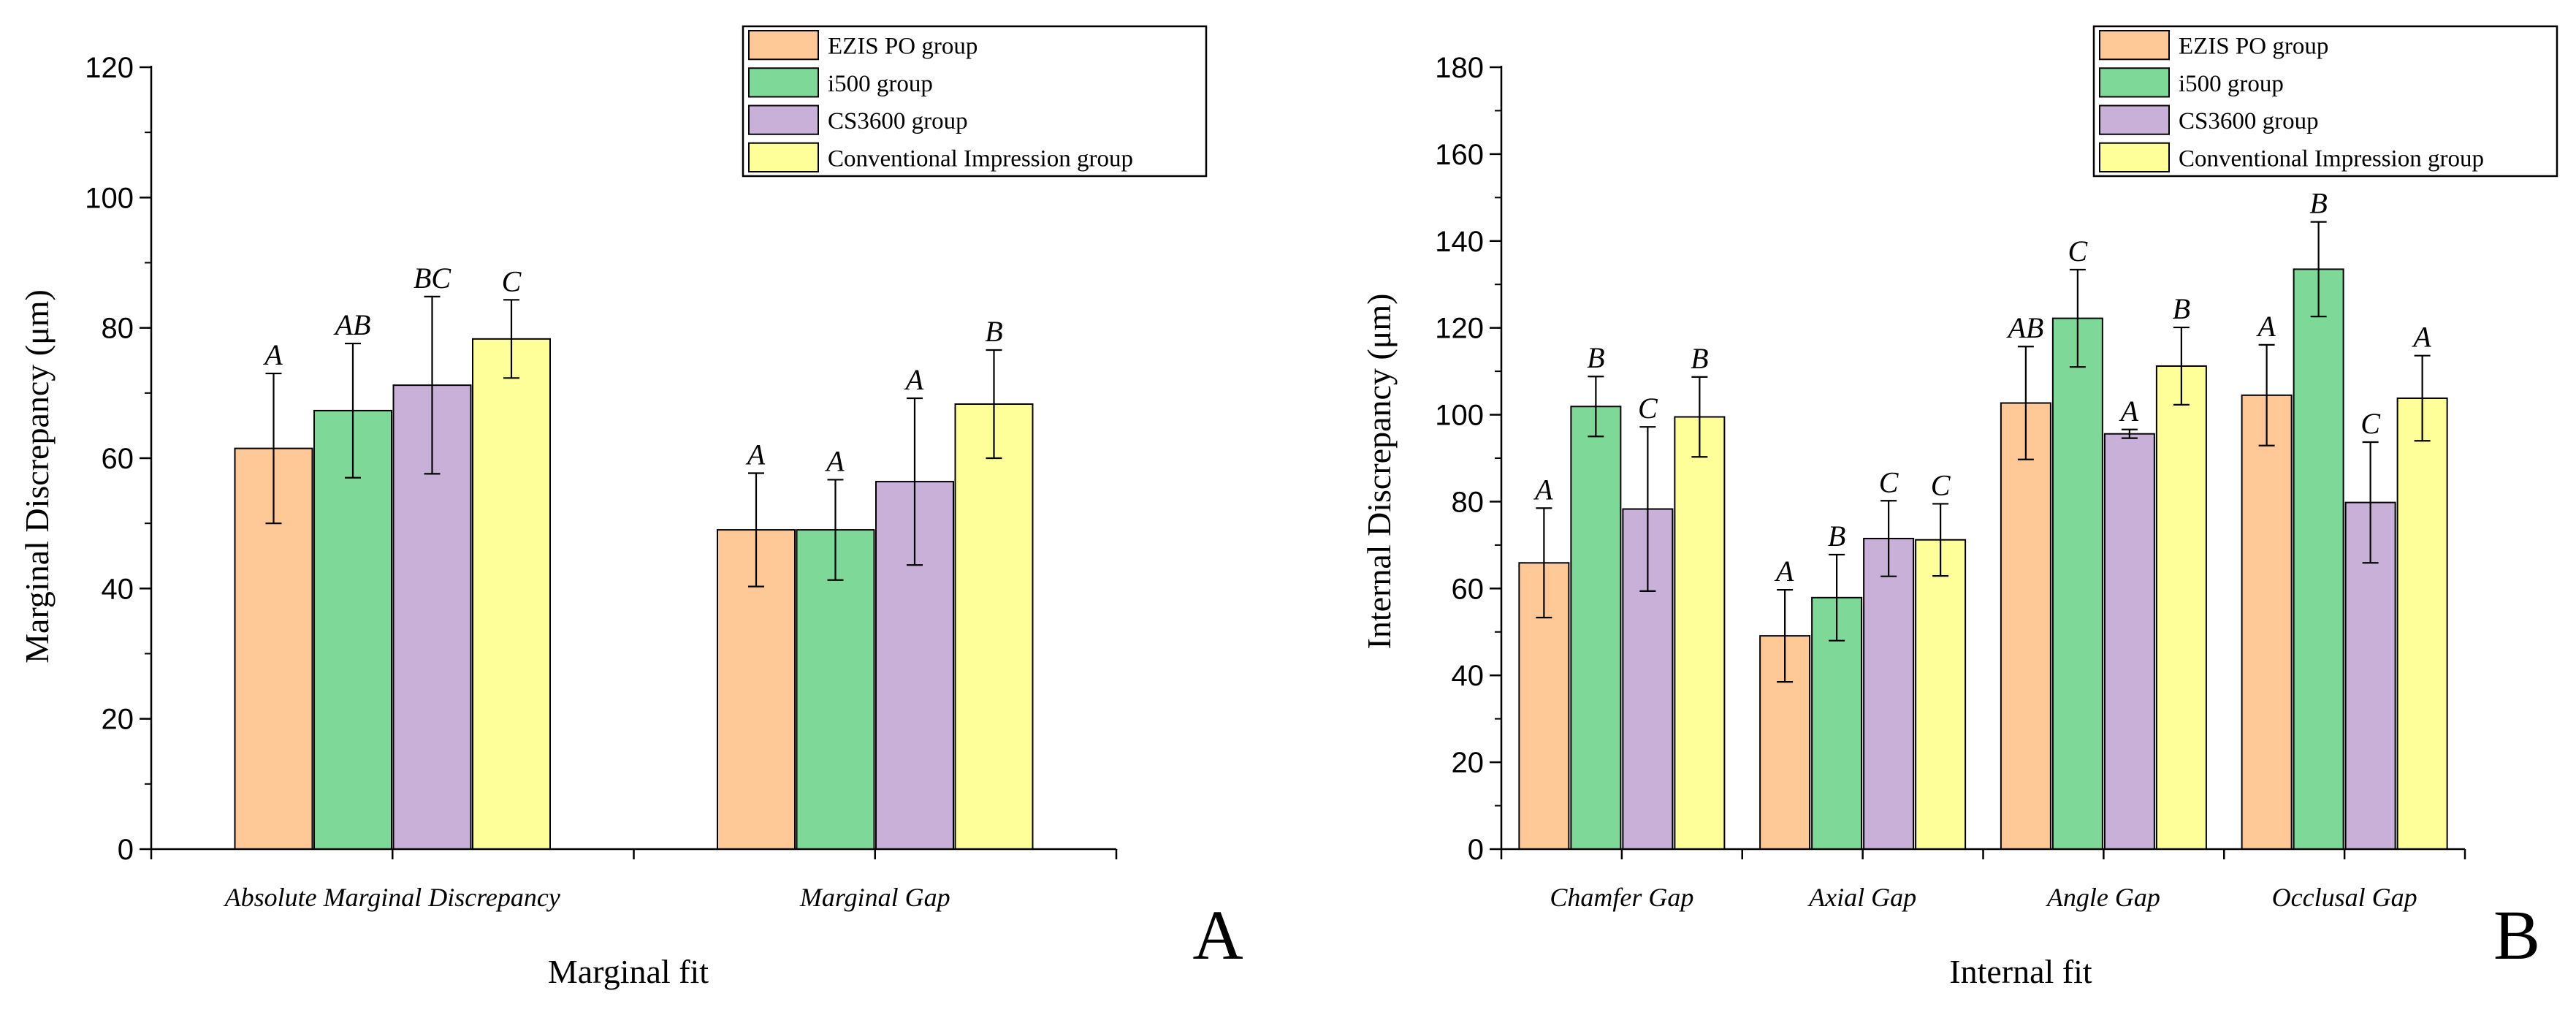  What do you see at coordinates (1862, 897) in the screenshot?
I see `x-category-label: Axial Gap` at bounding box center [1862, 897].